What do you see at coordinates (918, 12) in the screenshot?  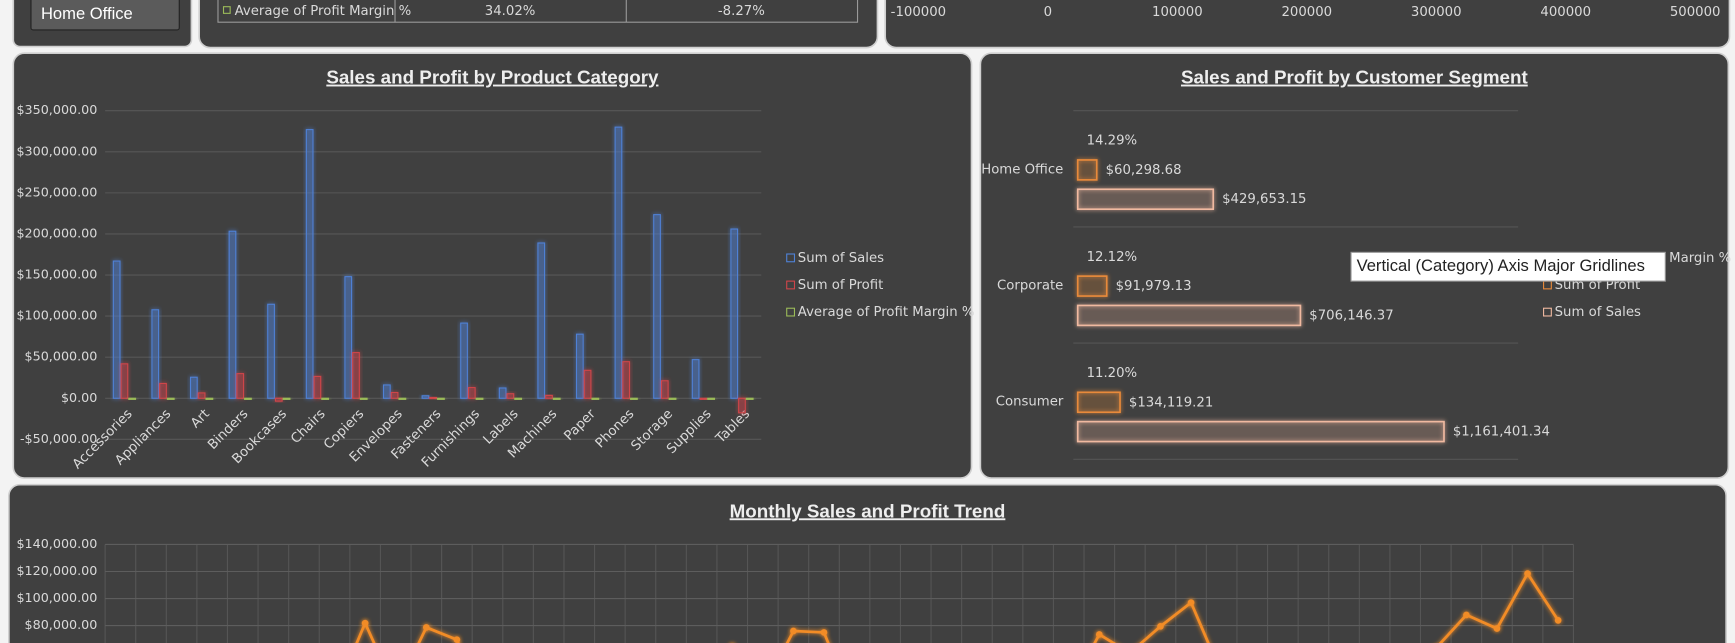 I see `x-tick-label: -100000` at bounding box center [918, 12].